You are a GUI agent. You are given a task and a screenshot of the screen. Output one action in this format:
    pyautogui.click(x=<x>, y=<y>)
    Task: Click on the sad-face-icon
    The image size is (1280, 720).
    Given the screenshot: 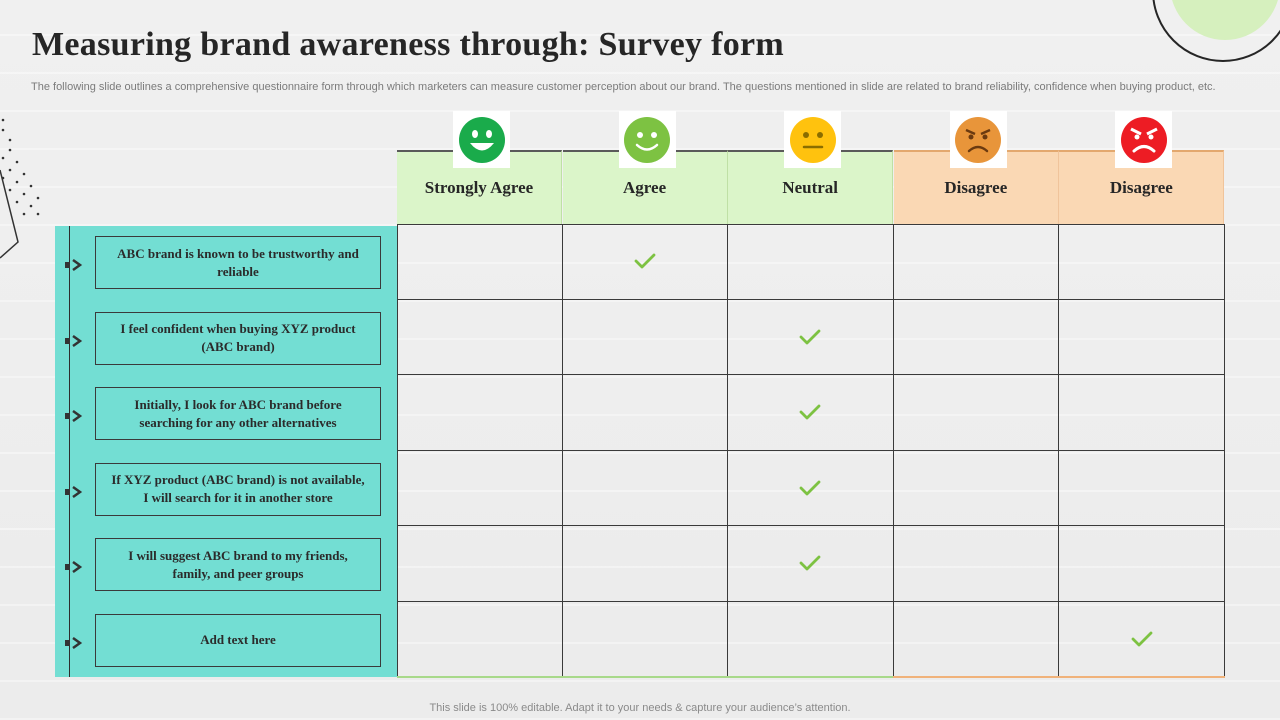 What is the action you would take?
    pyautogui.click(x=978, y=139)
    